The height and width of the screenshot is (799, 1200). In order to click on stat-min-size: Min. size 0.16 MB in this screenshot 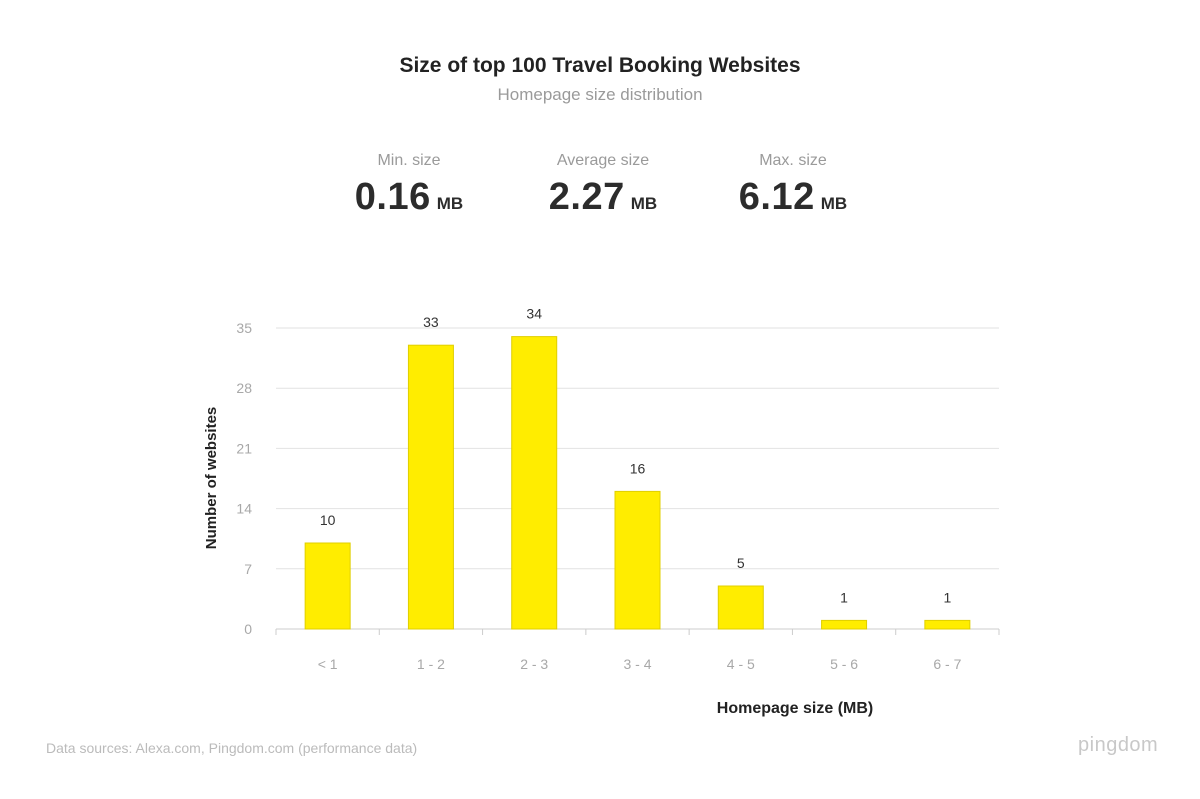, I will do `click(409, 185)`.